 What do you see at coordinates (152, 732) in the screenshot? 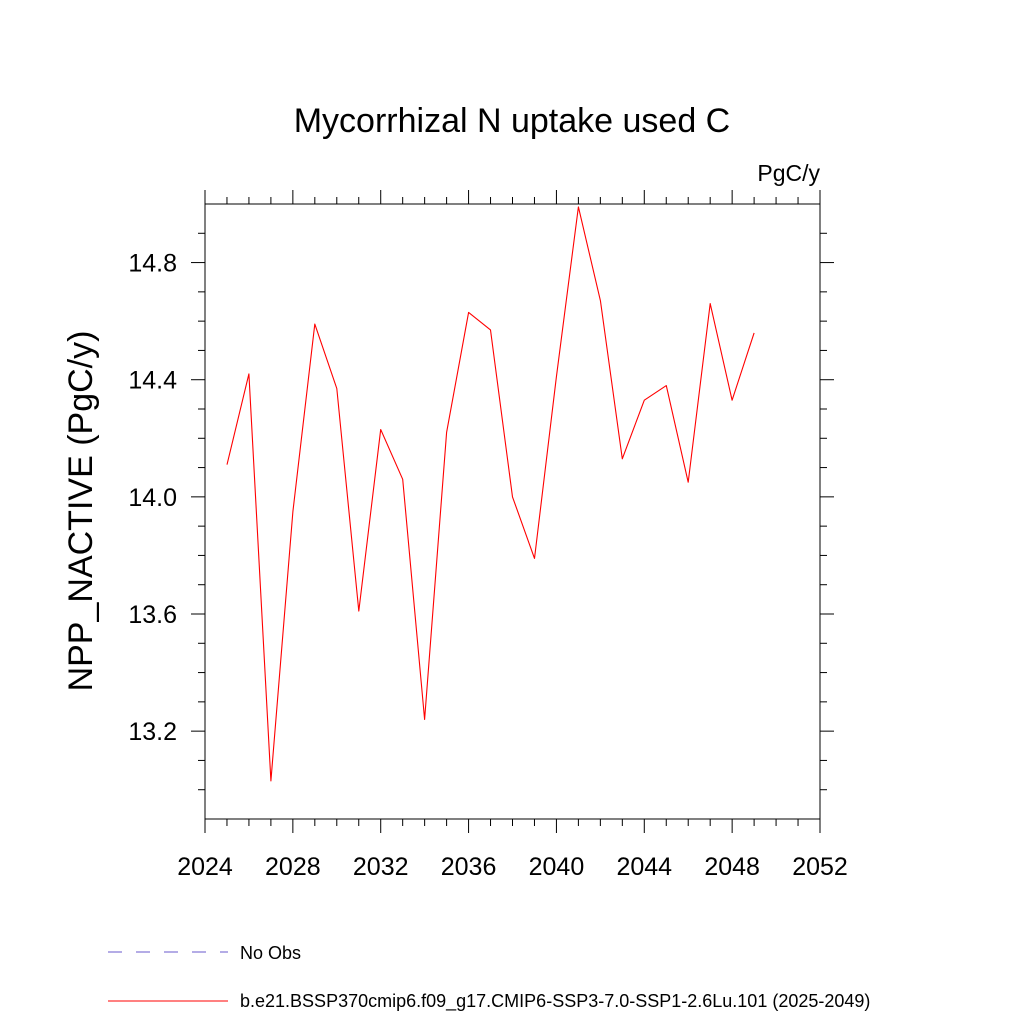
I see `y-tick-label: 13.2` at bounding box center [152, 732].